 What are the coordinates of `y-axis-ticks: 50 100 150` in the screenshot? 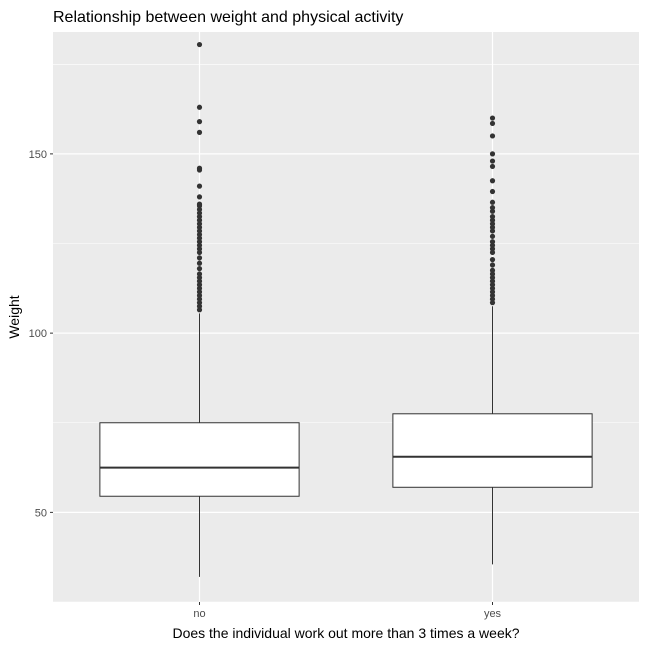 It's located at (41, 334).